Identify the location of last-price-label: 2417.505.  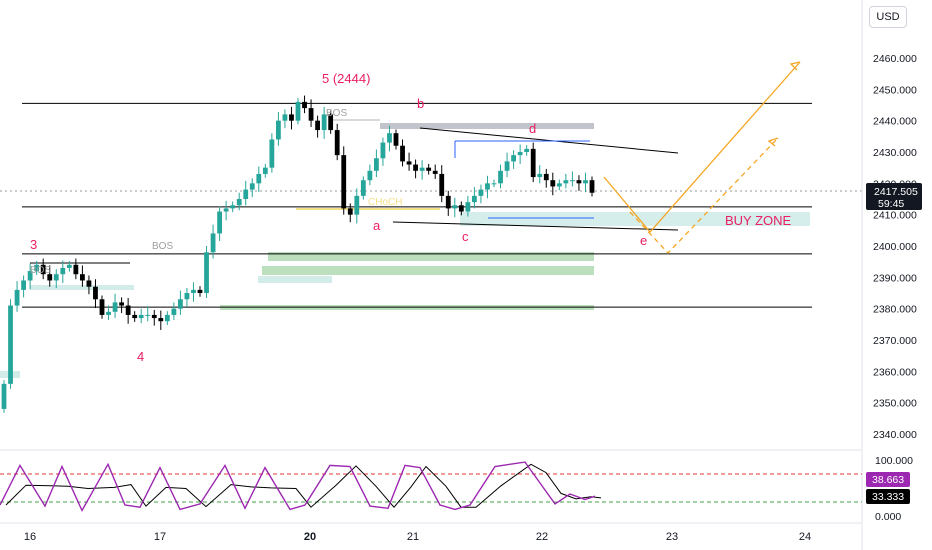
(896, 192).